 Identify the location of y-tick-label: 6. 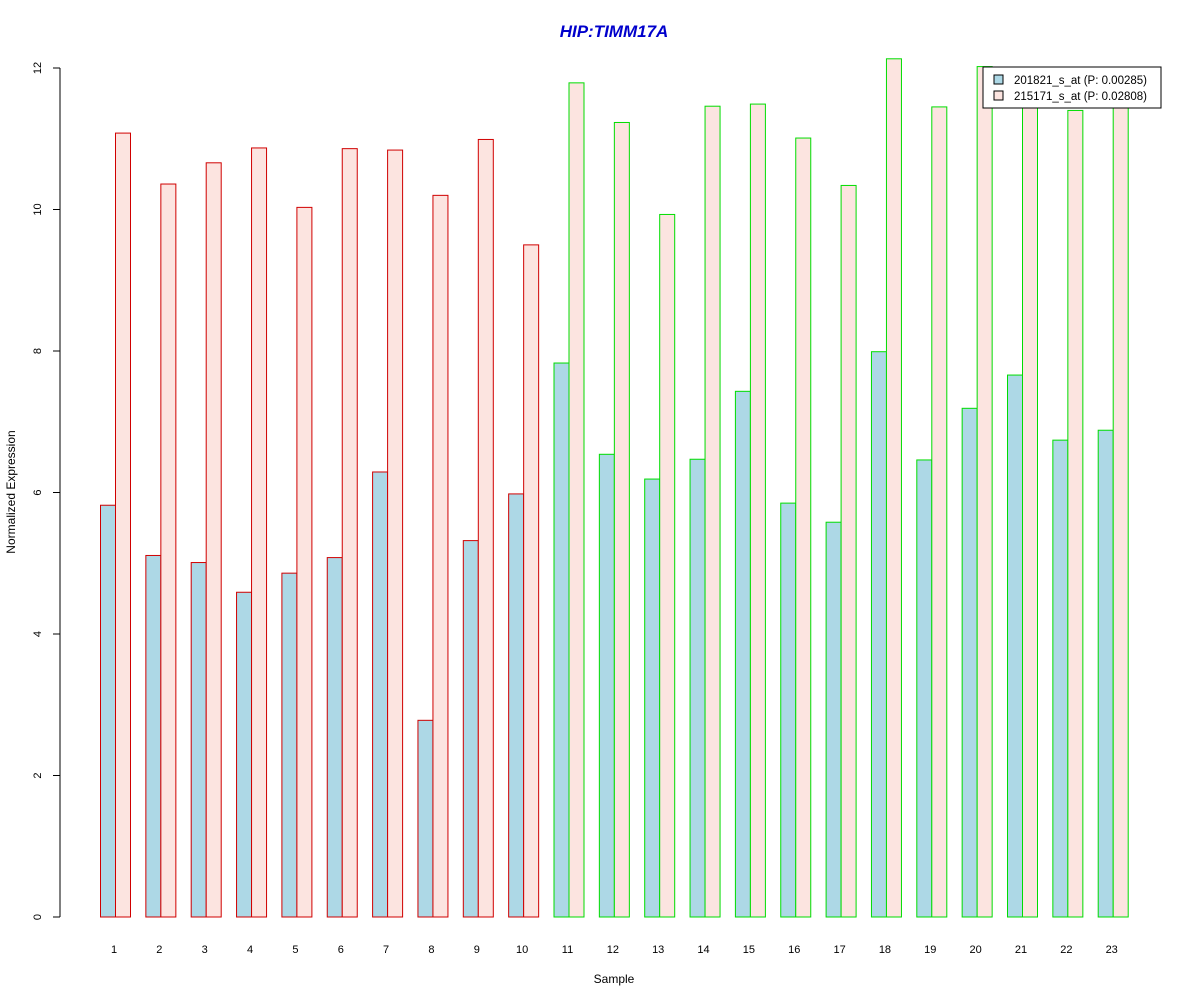
(38, 492).